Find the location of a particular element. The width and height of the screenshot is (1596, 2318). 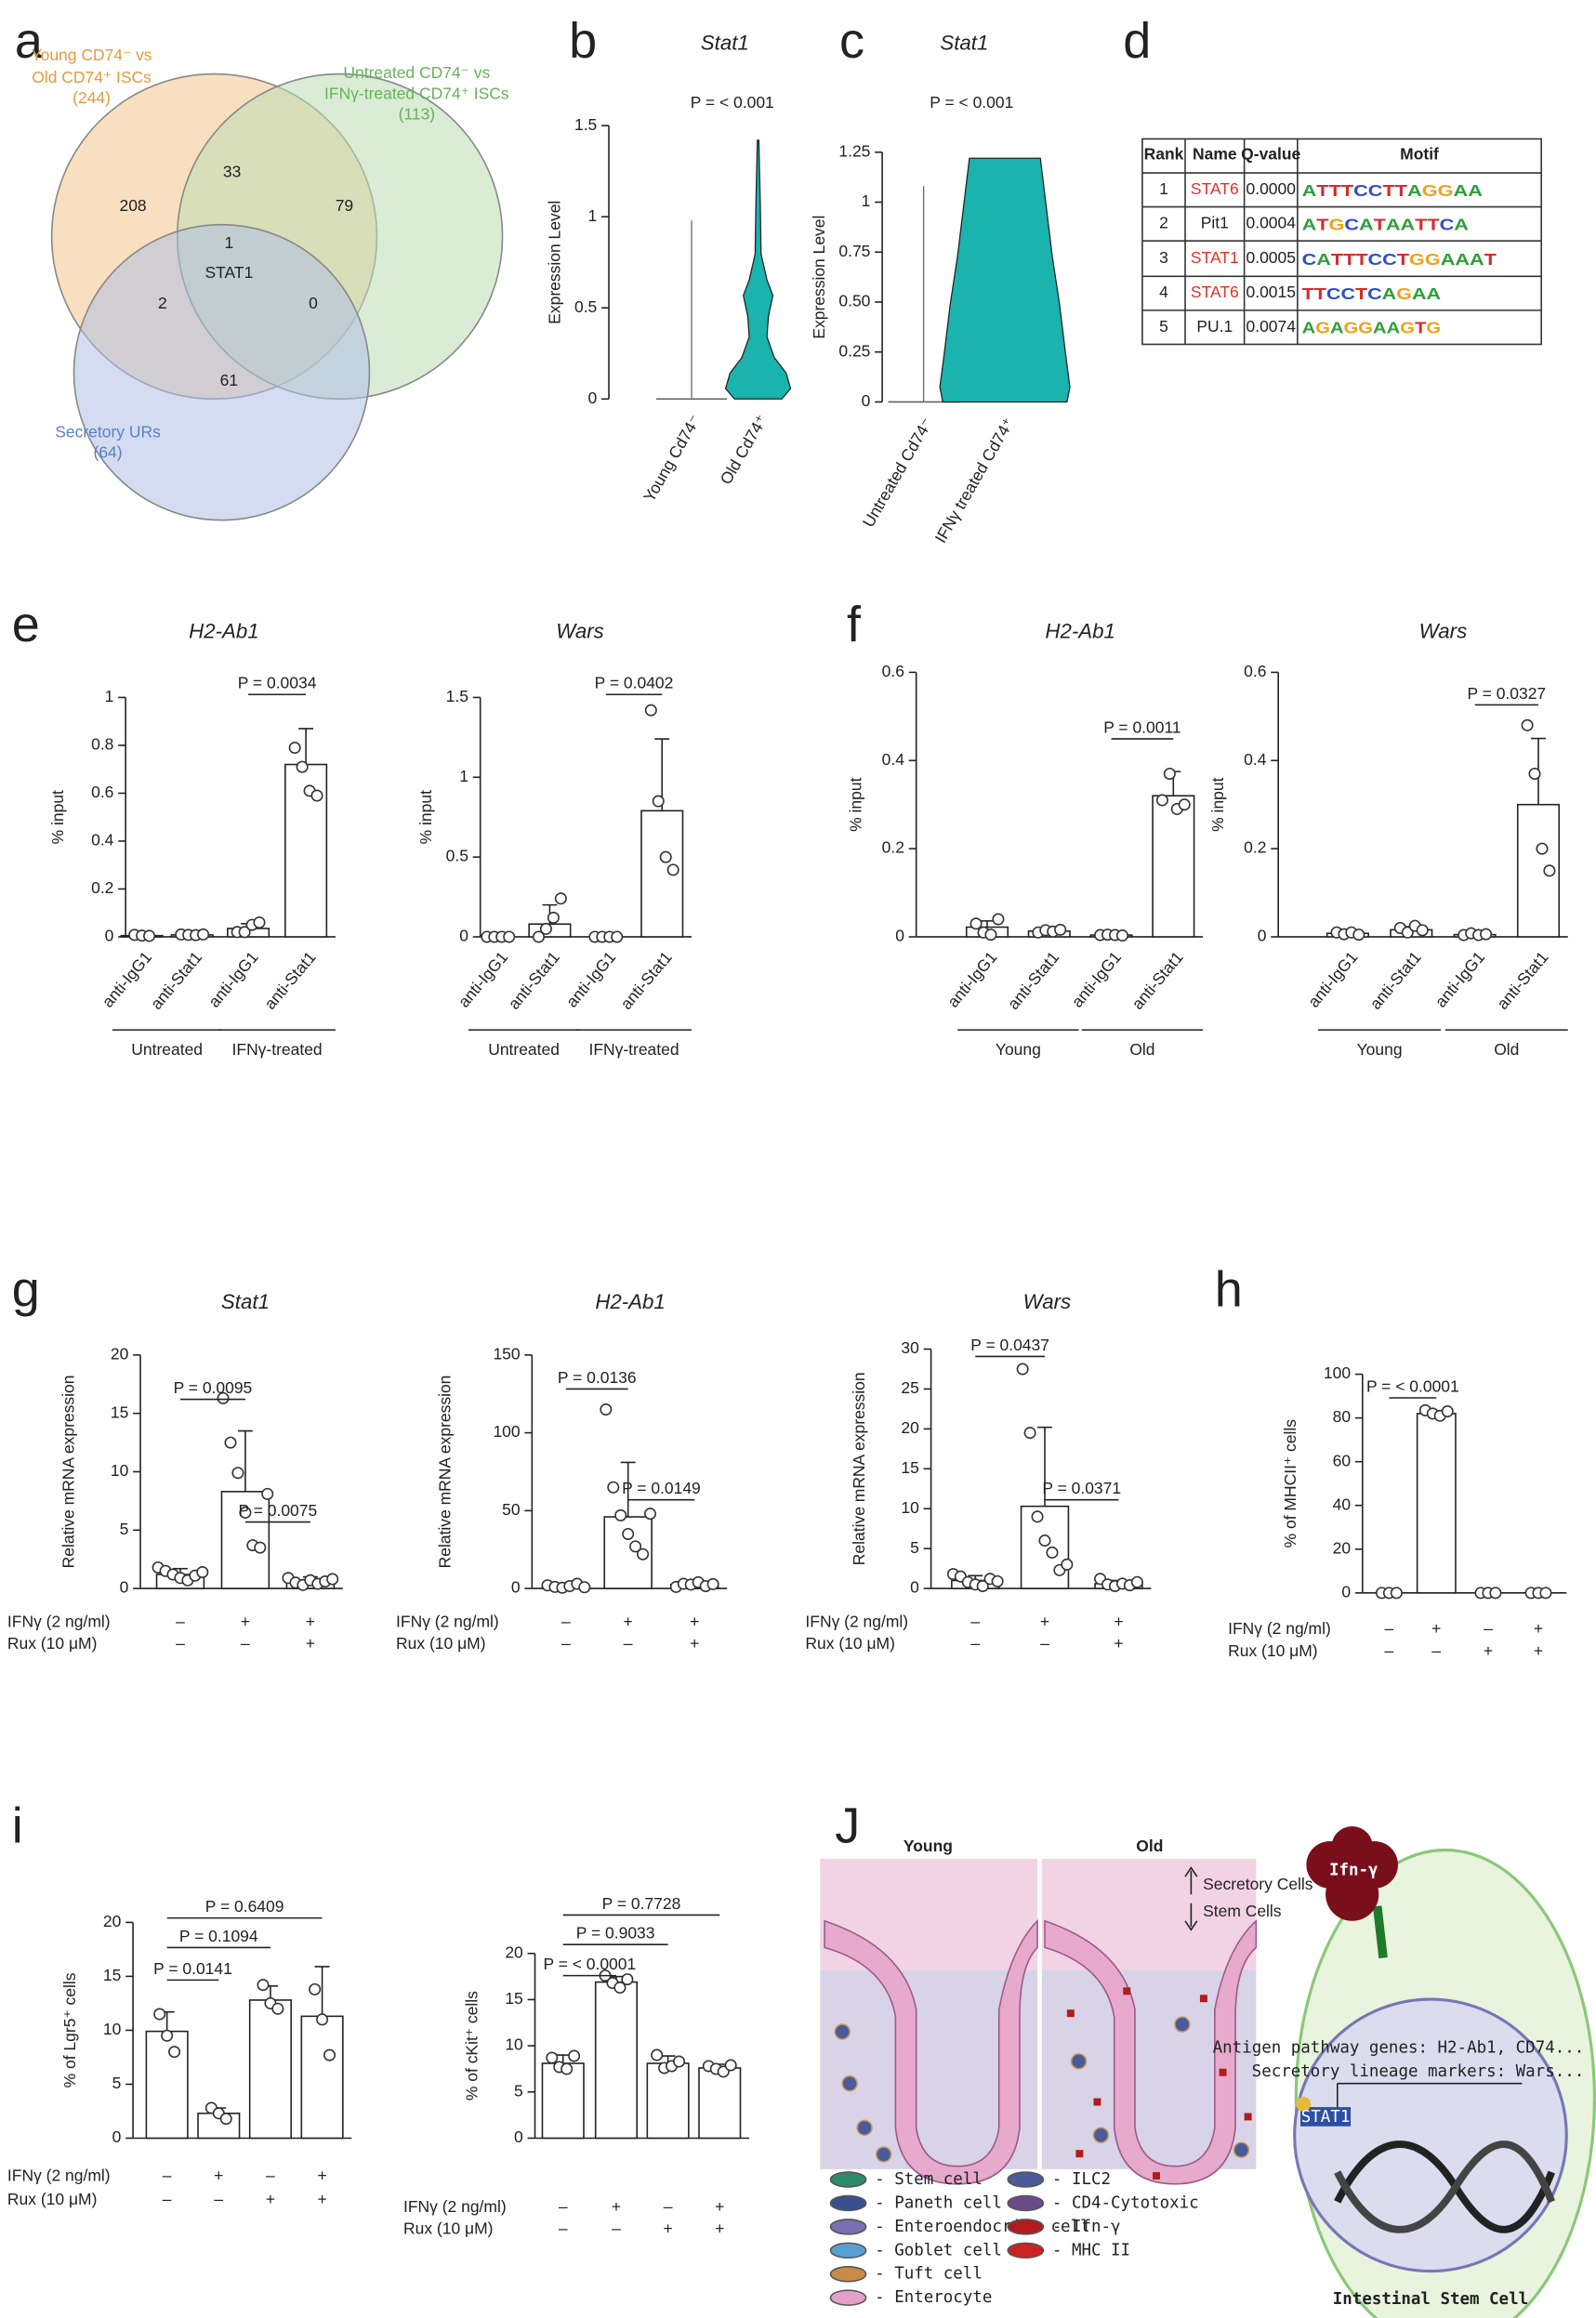

table-cell: 0.0015 is located at coordinates (1271, 292).